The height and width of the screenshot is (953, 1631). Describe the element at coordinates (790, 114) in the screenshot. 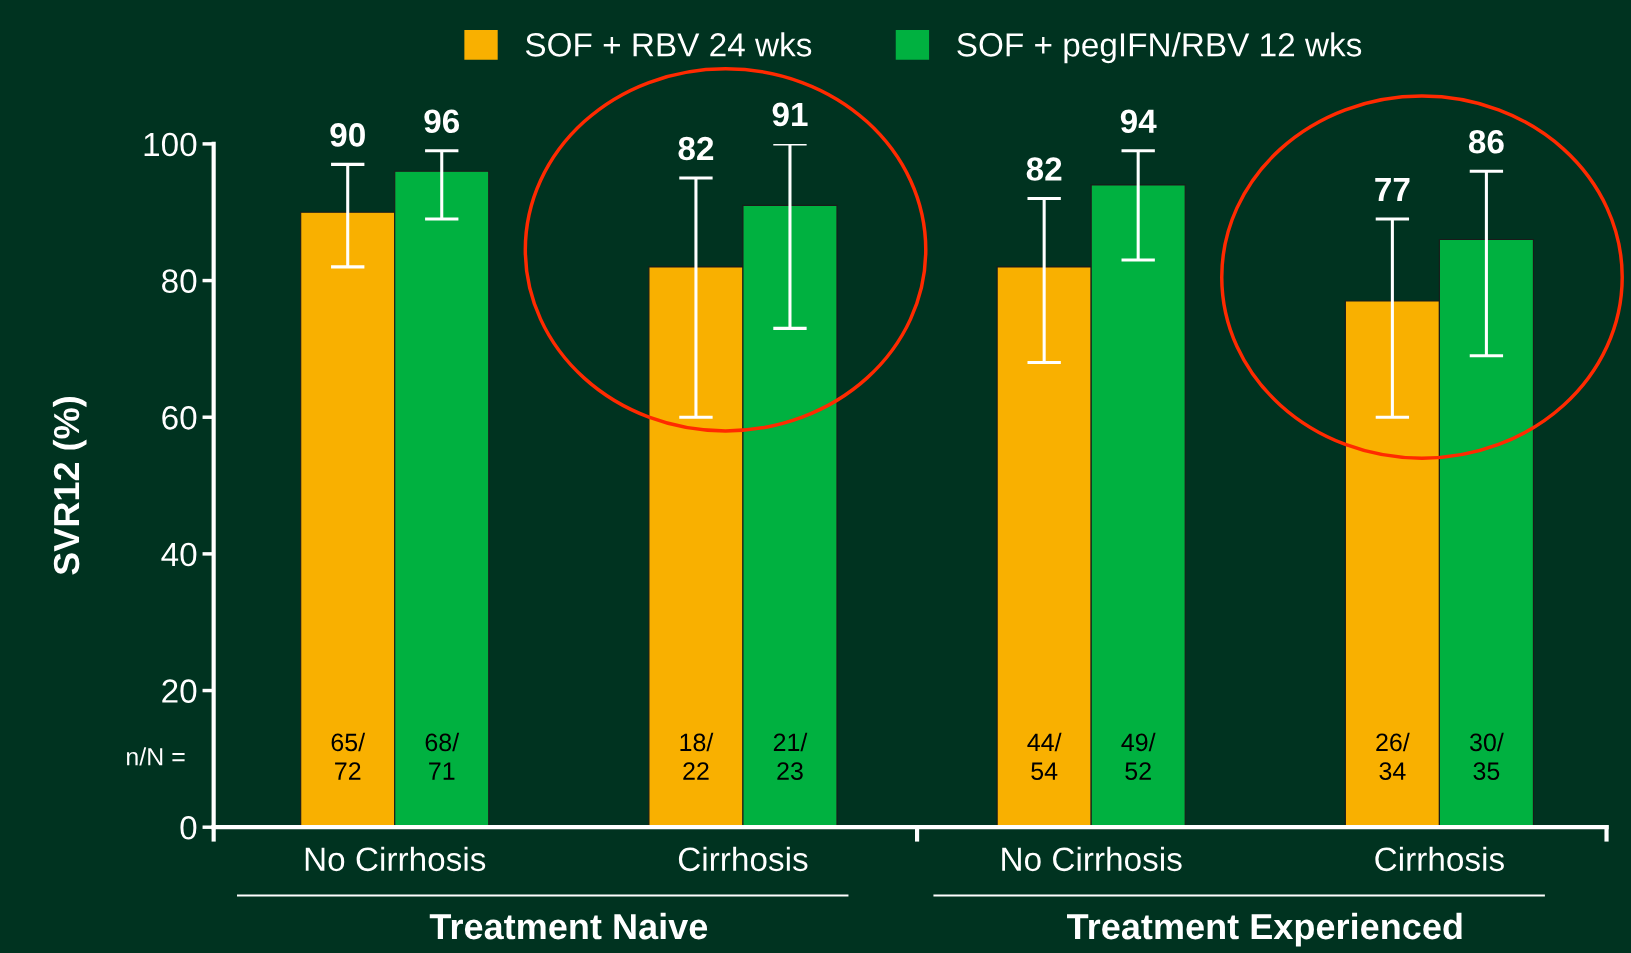

I see `data-label: 91` at that location.